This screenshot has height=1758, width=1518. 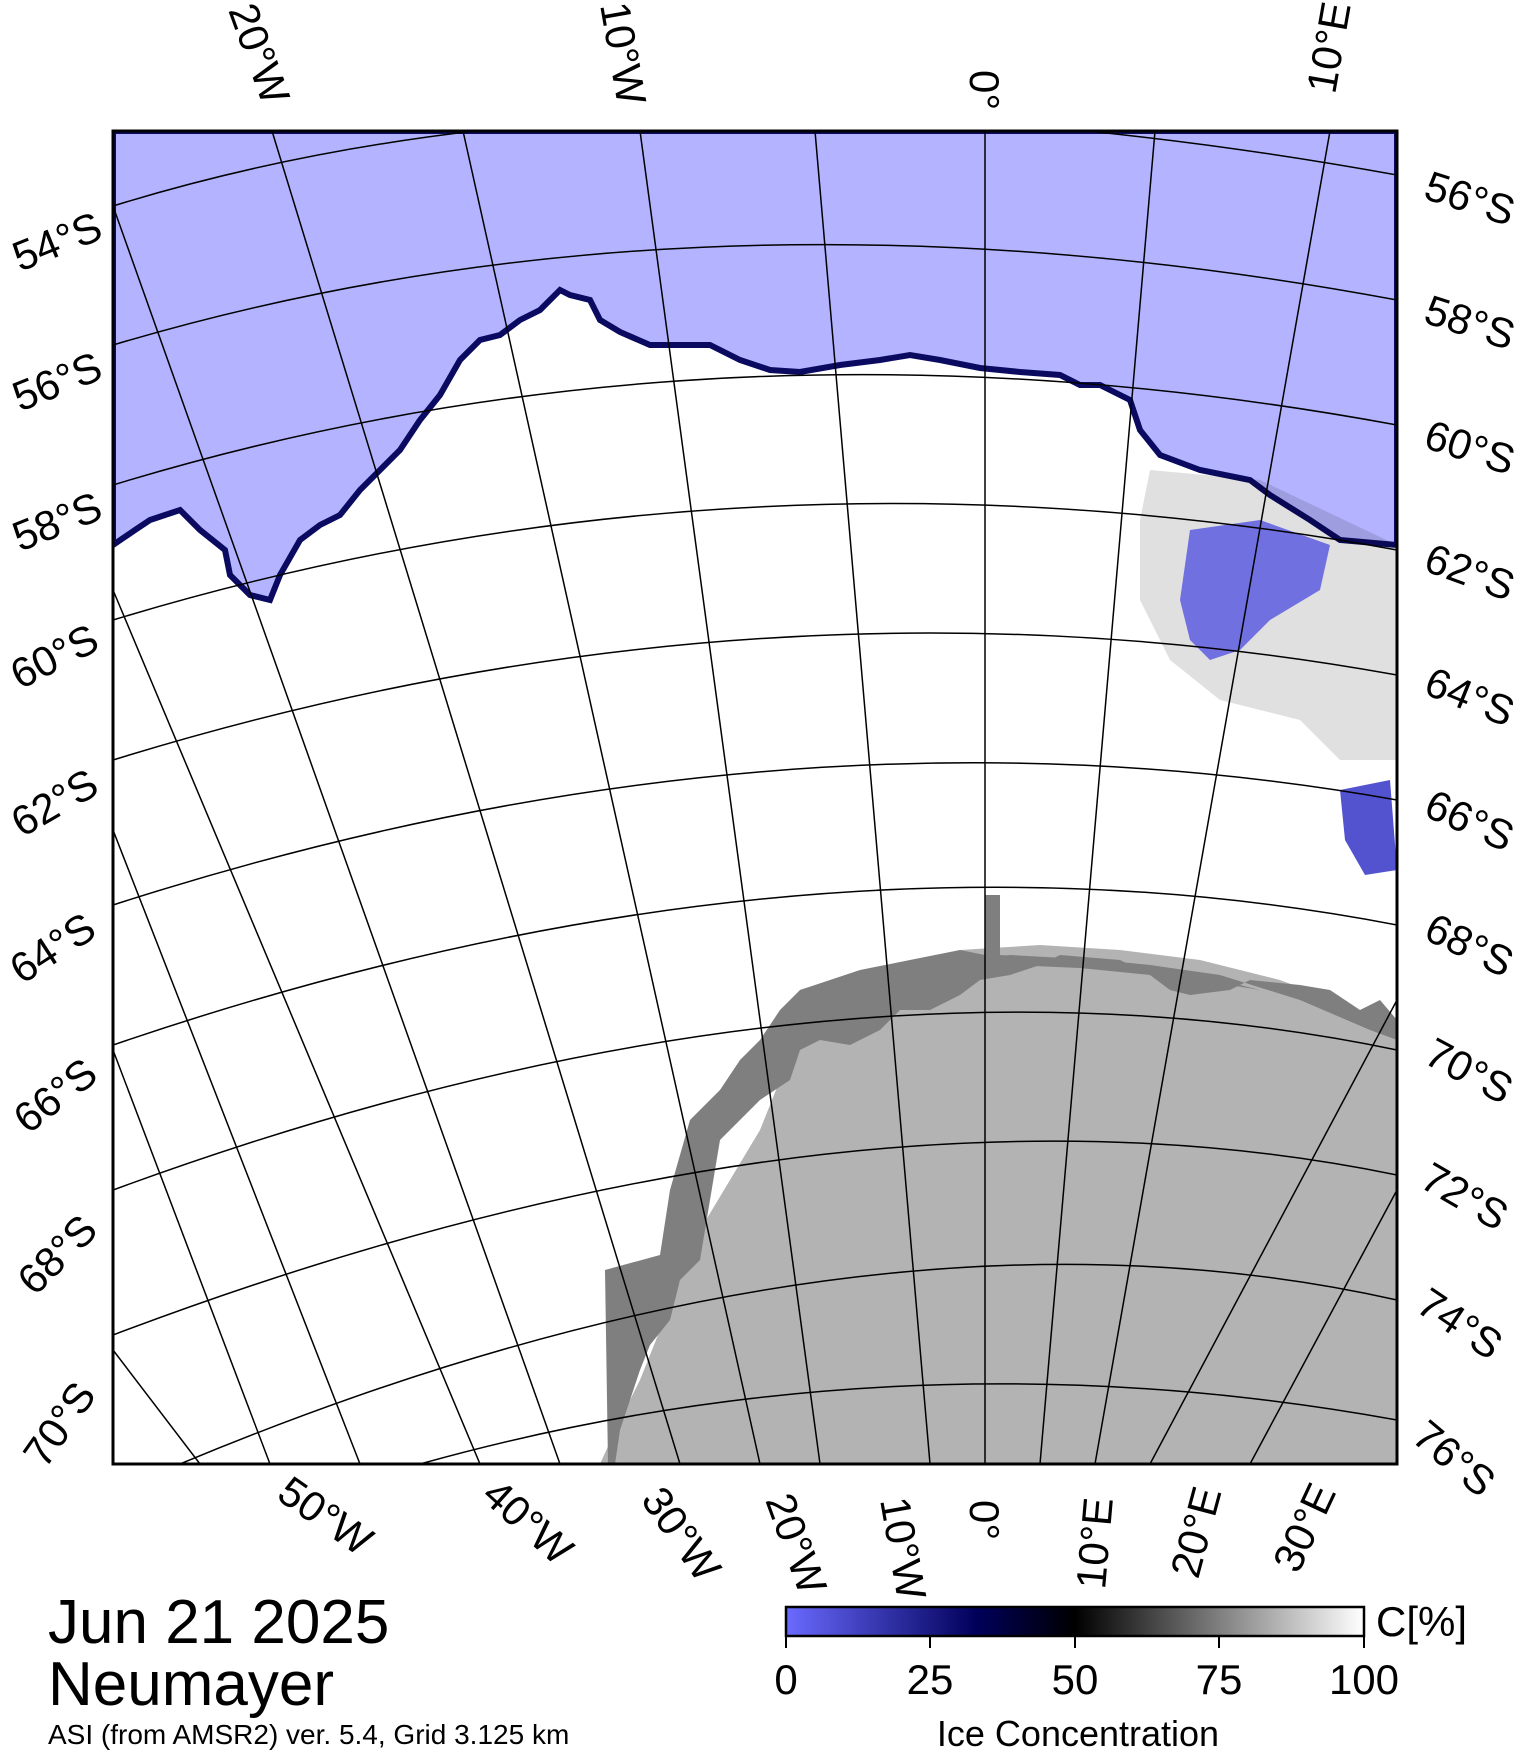 I want to click on colorbar-tick-label: 100, so click(x=1364, y=1679).